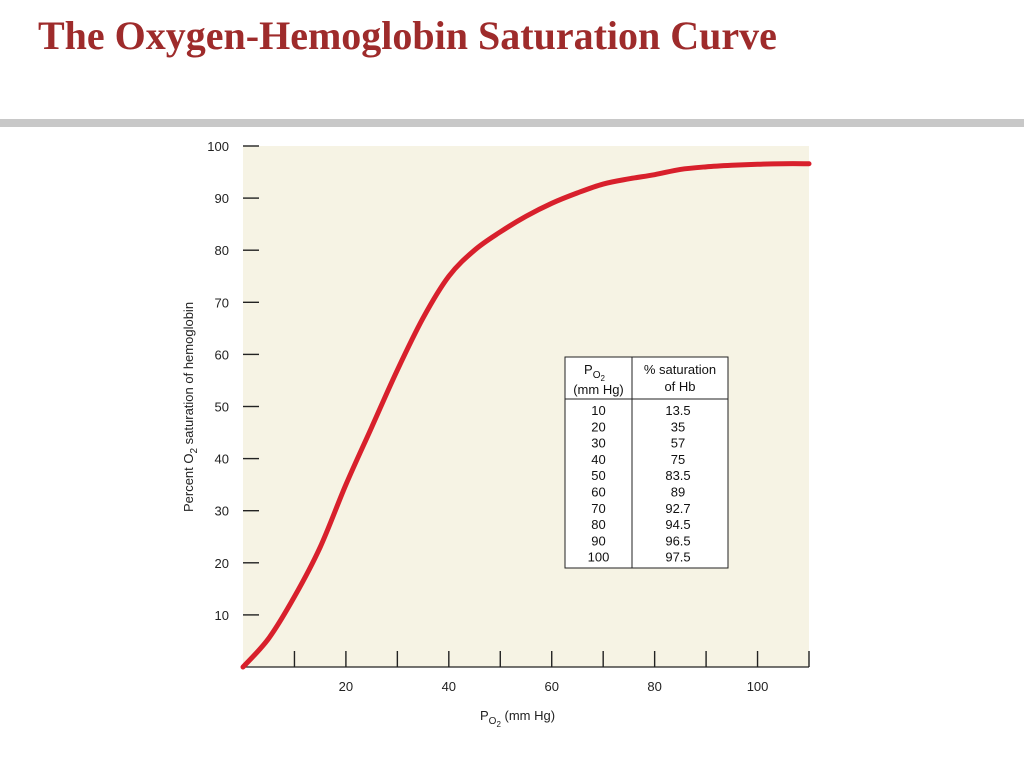 The height and width of the screenshot is (768, 1024). Describe the element at coordinates (598, 443) in the screenshot. I see `table-cell-po2: 30` at that location.